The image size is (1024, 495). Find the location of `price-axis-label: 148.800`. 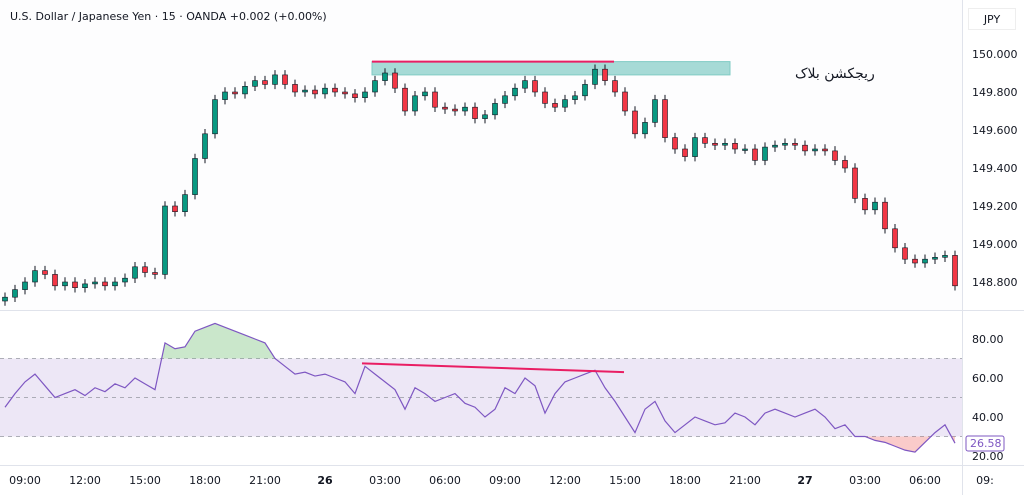

price-axis-label: 148.800 is located at coordinates (995, 282).